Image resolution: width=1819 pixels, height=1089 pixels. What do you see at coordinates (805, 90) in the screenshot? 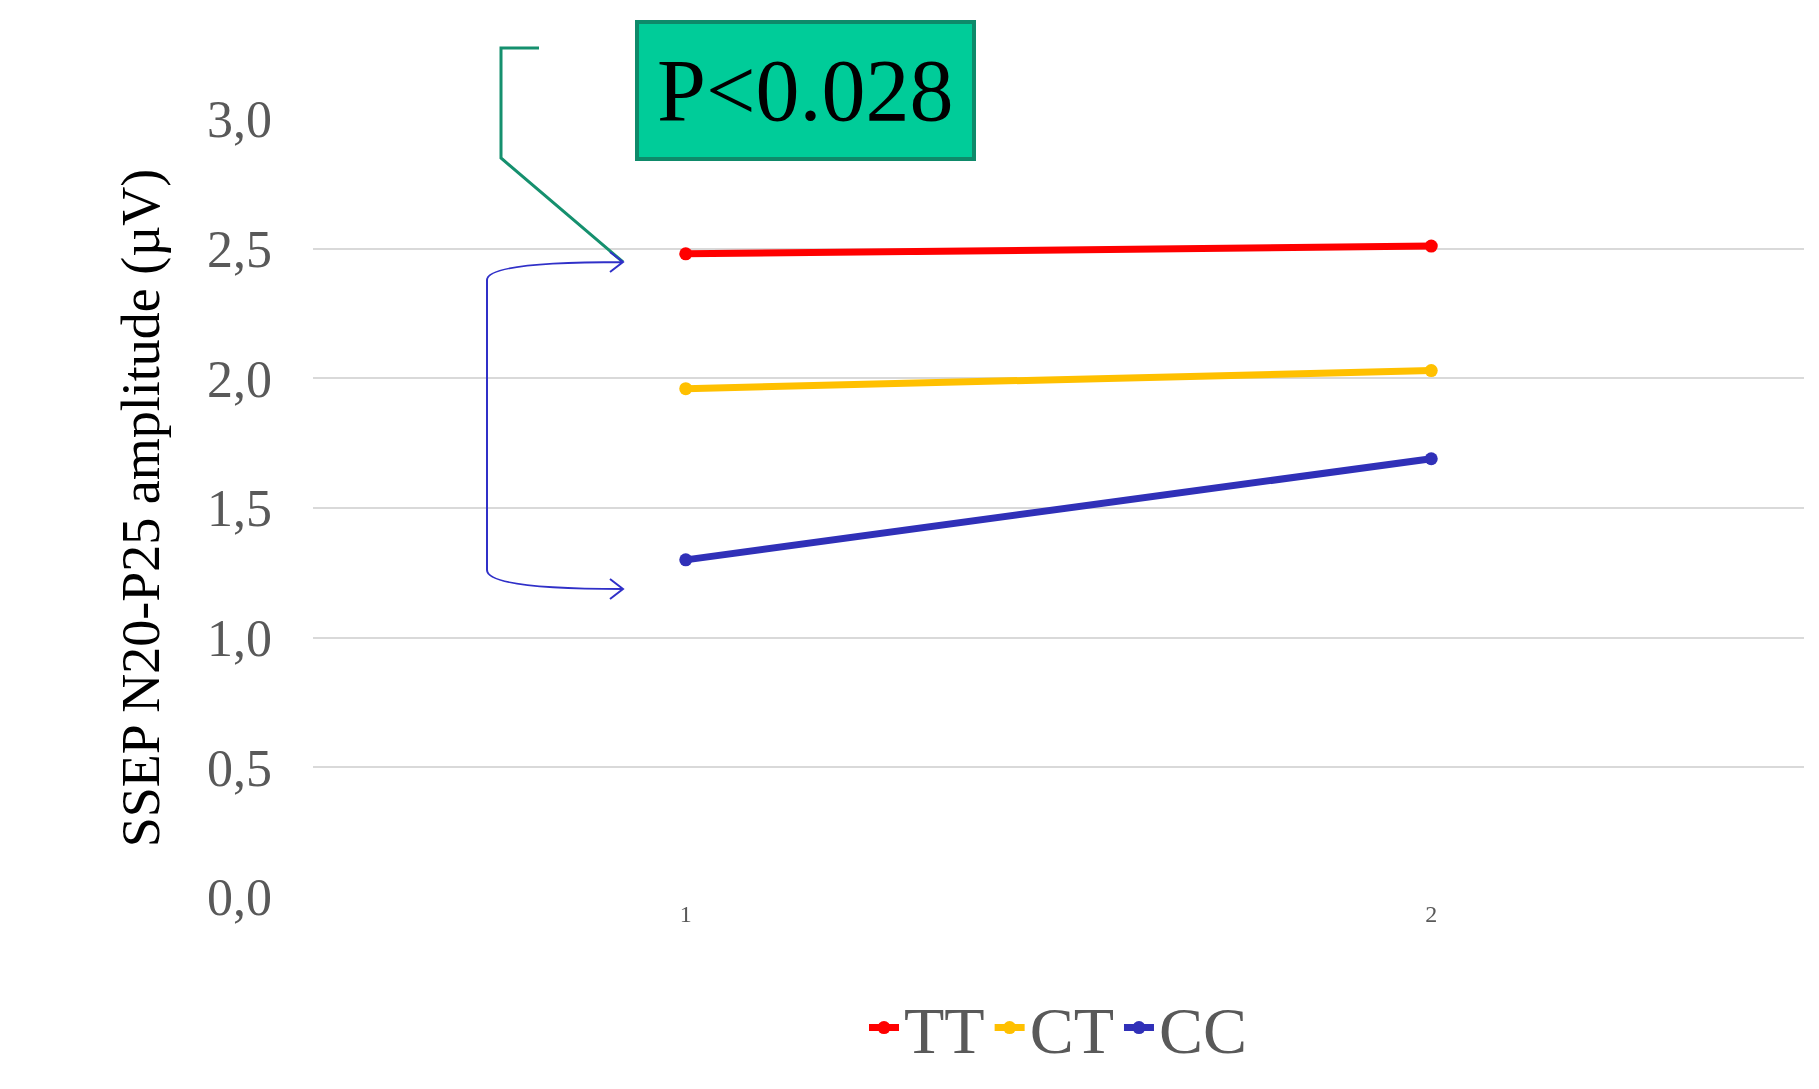
I see `annotation: P<0.028` at bounding box center [805, 90].